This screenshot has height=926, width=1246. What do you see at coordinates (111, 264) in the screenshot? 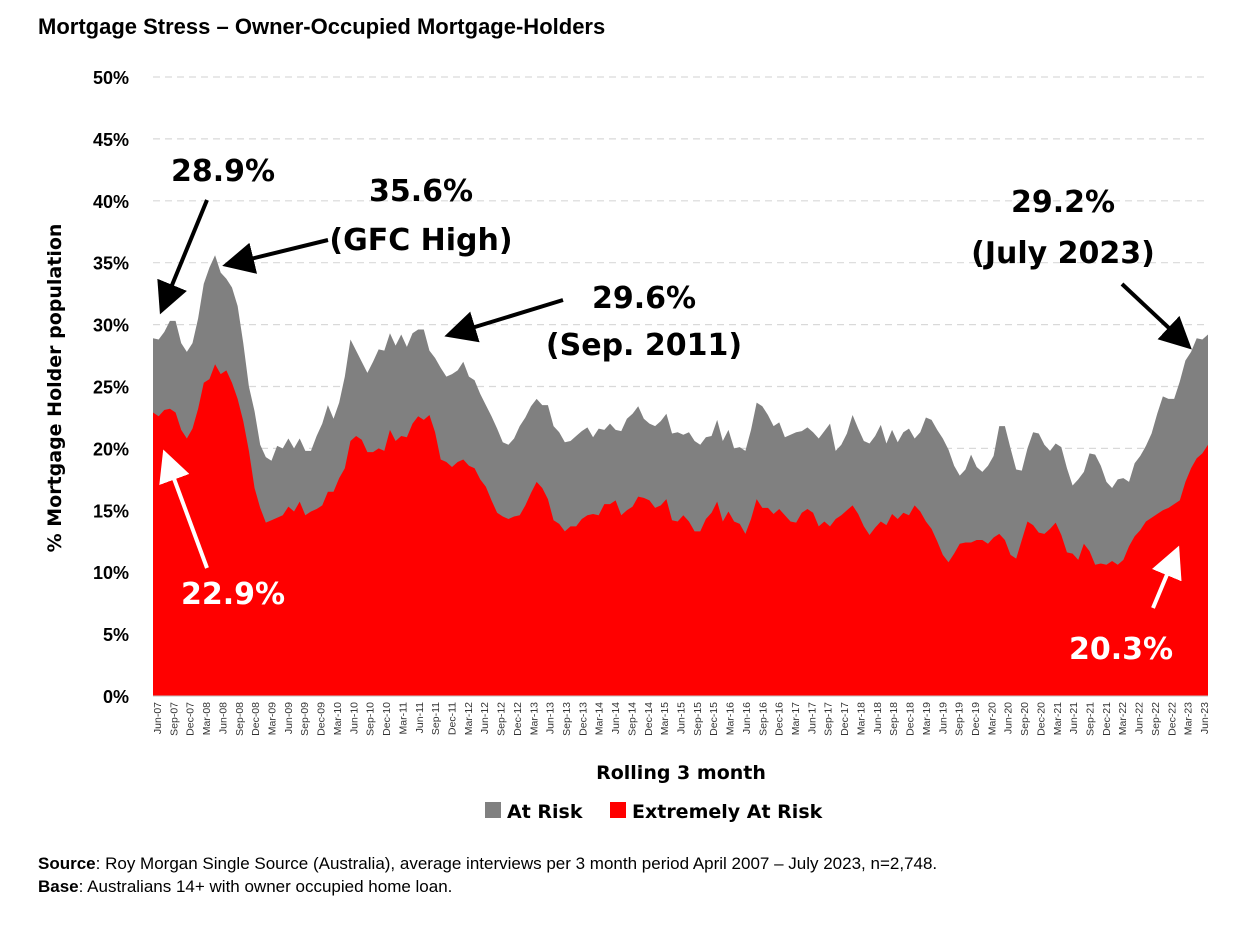
I see `y-tick-label: 35%` at bounding box center [111, 264].